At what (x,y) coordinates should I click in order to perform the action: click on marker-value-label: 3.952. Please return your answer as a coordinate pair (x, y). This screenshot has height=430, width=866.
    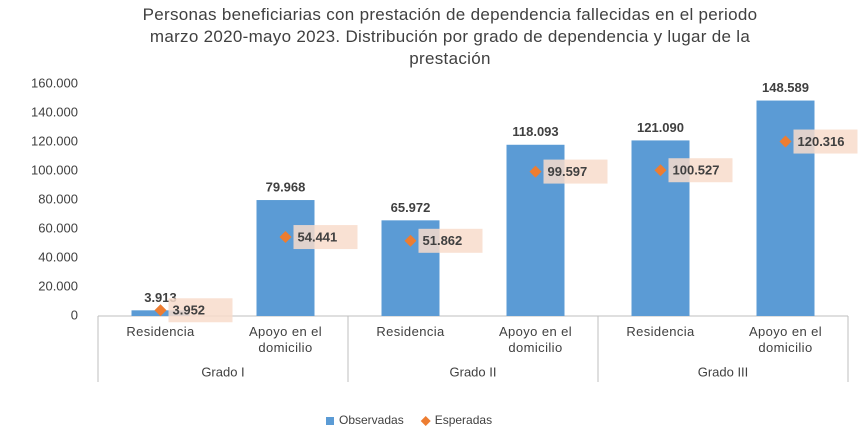
    Looking at the image, I should click on (189, 310).